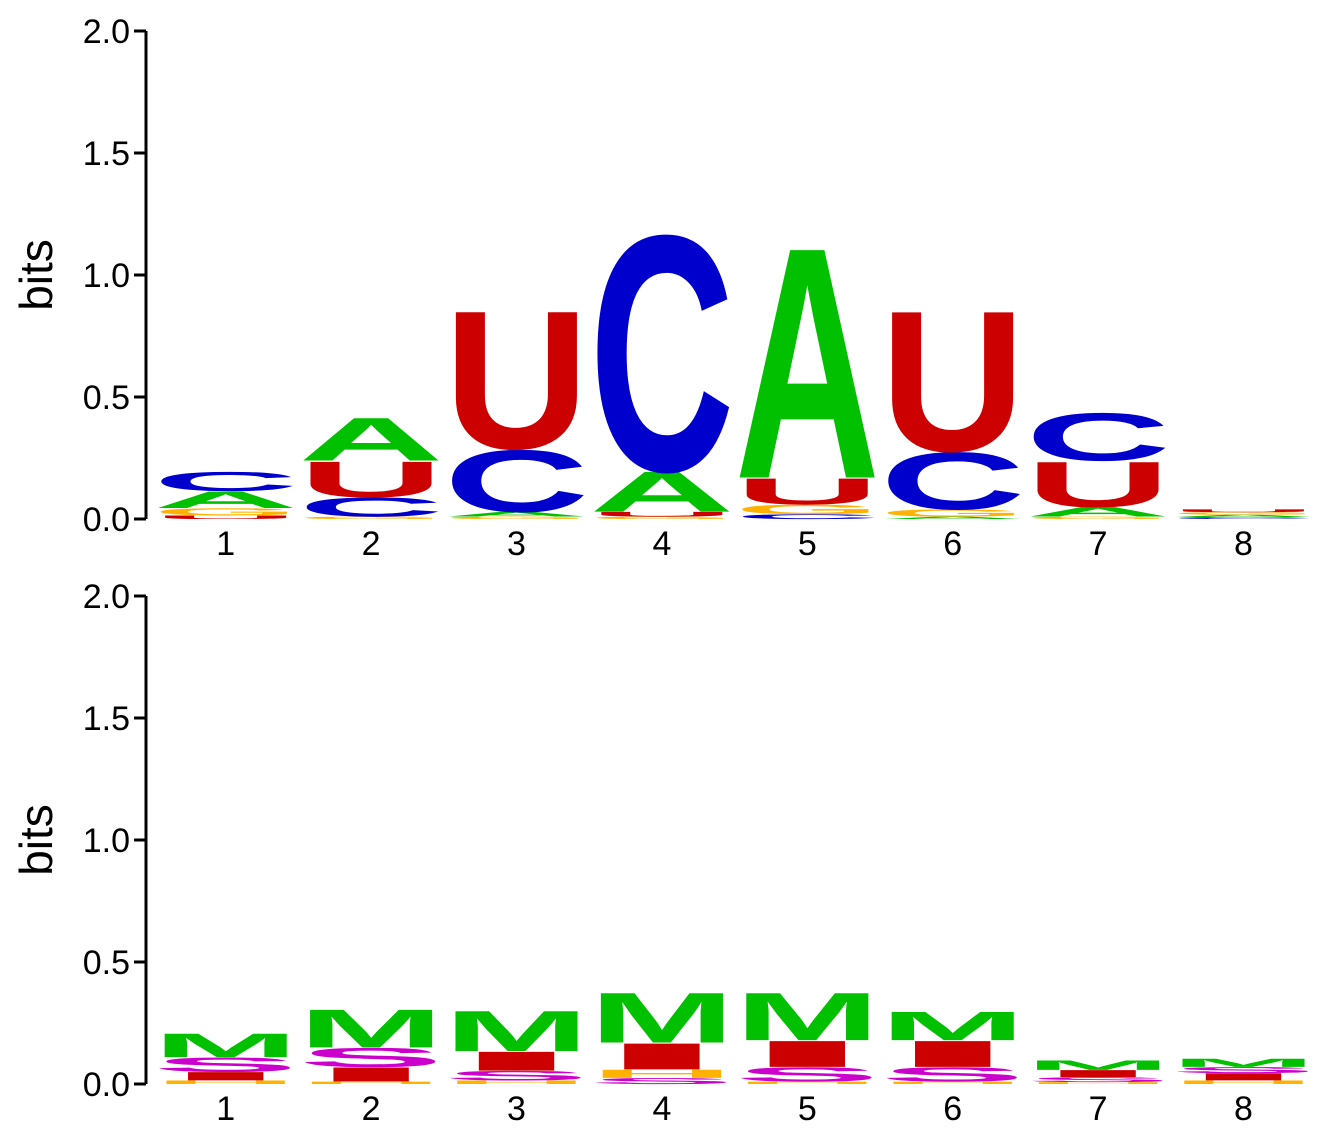 The width and height of the screenshot is (1339, 1130). I want to click on y-axis-label: bits, so click(36, 840).